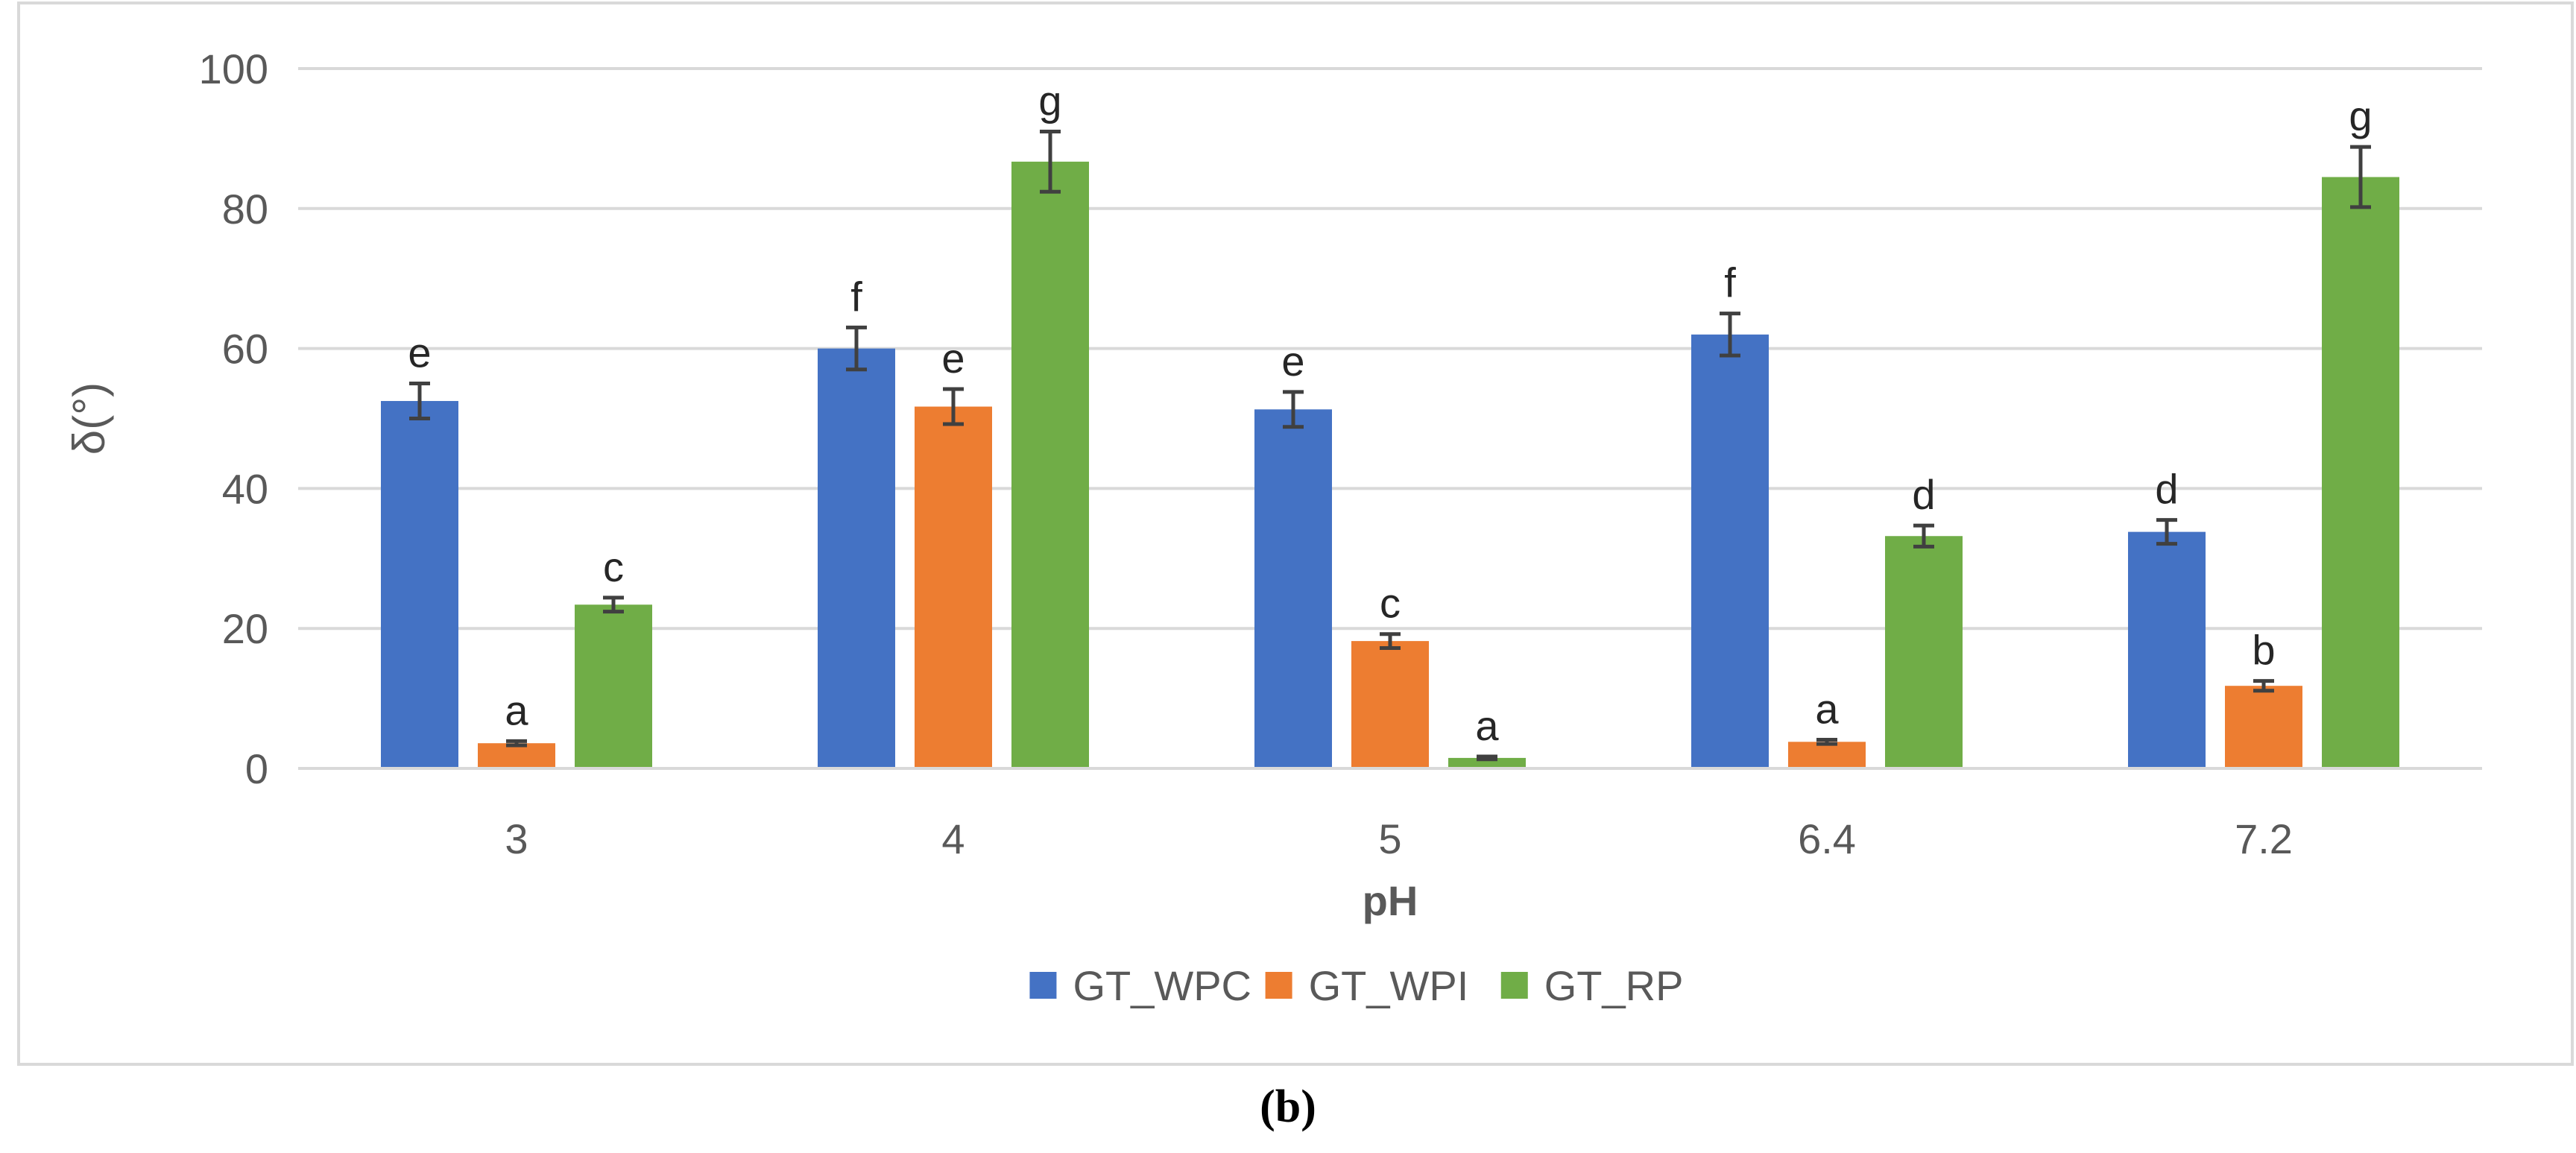  Describe the element at coordinates (1043, 985) in the screenshot. I see `legend-swatch-GT_WPC` at that location.